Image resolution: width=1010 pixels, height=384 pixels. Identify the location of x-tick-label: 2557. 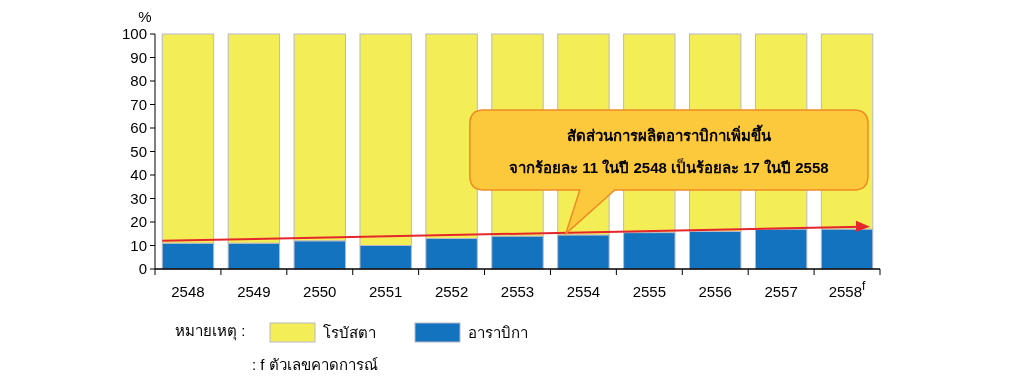
(781, 291).